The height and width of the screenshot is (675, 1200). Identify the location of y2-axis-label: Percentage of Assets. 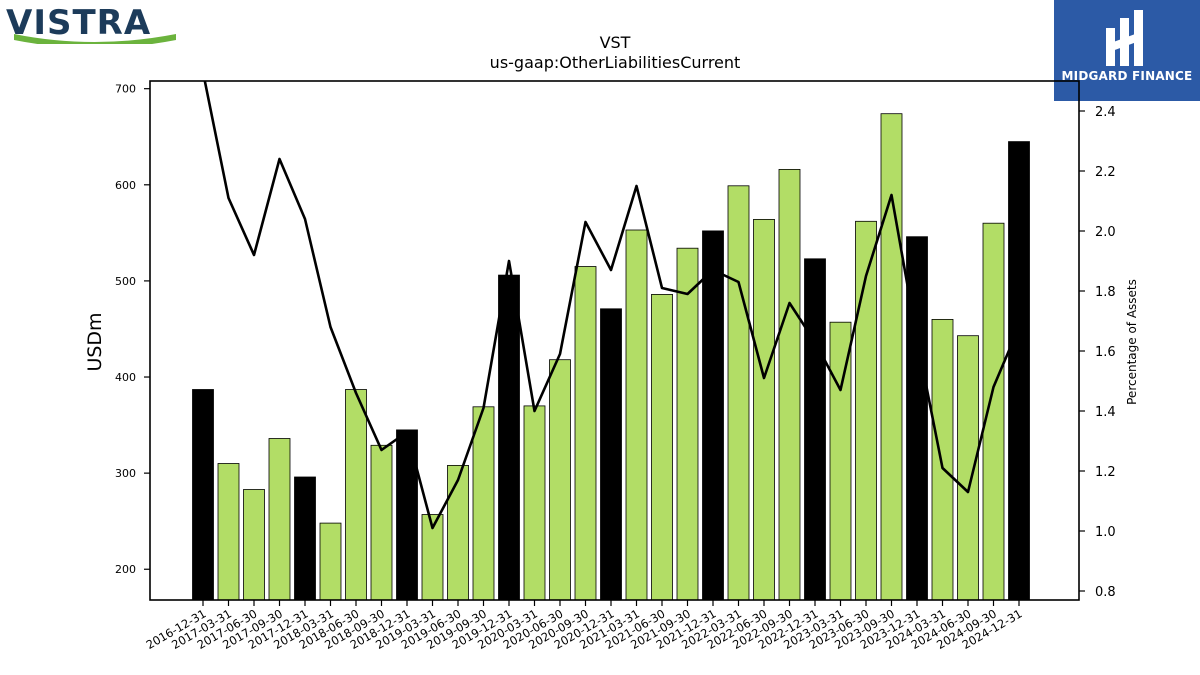
(1132, 342).